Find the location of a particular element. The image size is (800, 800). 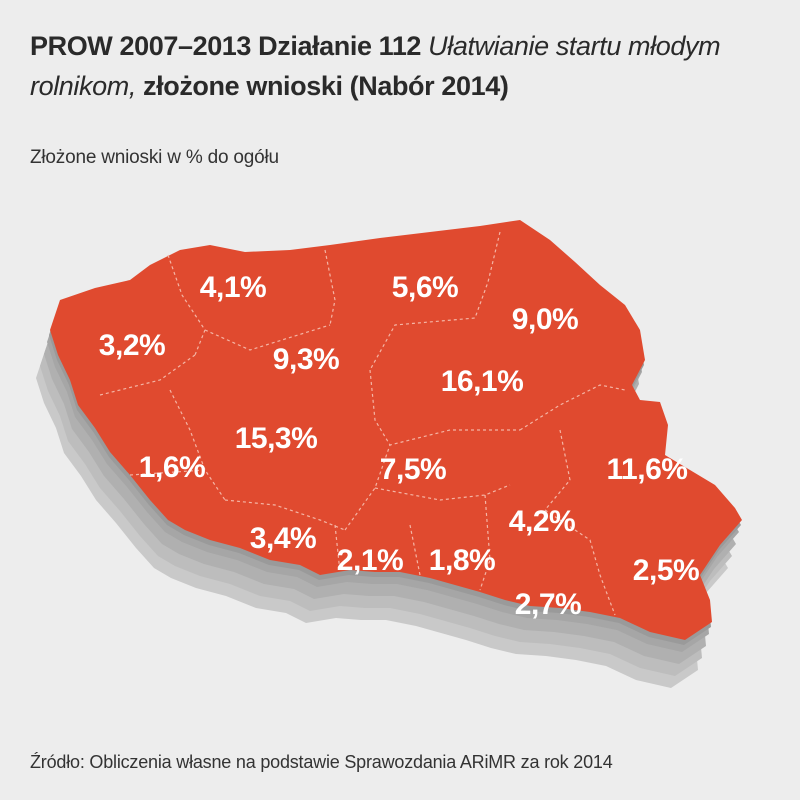

region-label-warminsko-mazurskie: 9,0% is located at coordinates (545, 319).